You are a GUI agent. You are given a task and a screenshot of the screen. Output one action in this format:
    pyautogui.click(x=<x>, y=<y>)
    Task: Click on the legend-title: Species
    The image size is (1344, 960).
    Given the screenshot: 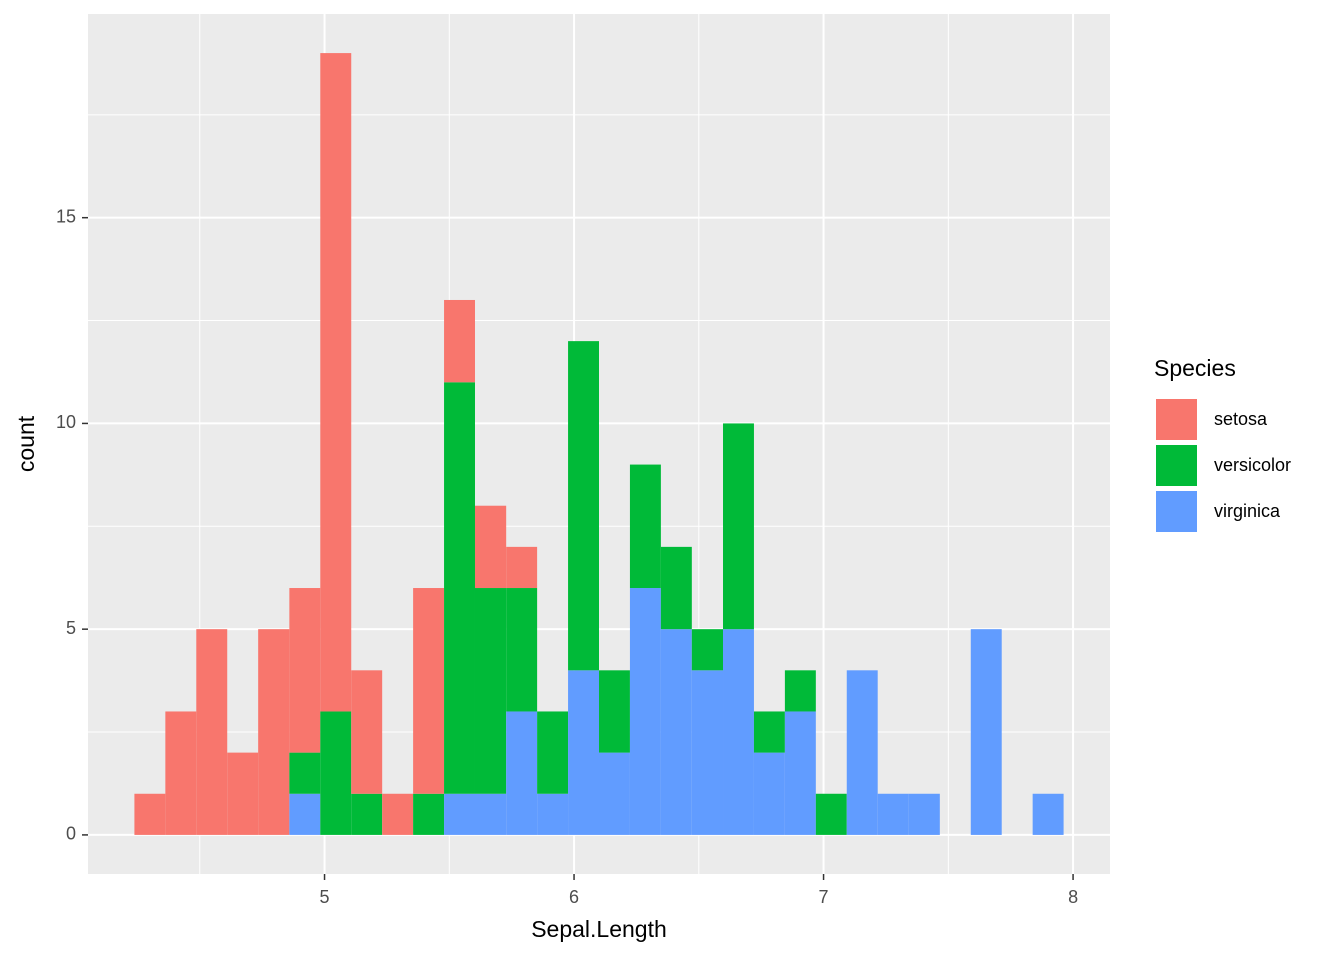 What is the action you would take?
    pyautogui.click(x=1195, y=368)
    